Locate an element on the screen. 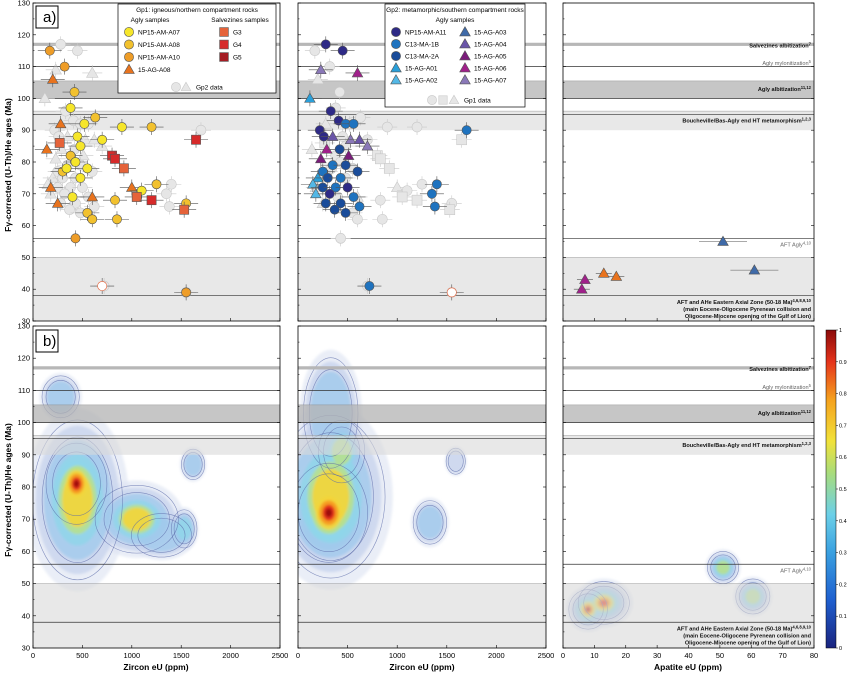 This screenshot has width=850, height=676. y-tick-label: 110 is located at coordinates (24, 66).